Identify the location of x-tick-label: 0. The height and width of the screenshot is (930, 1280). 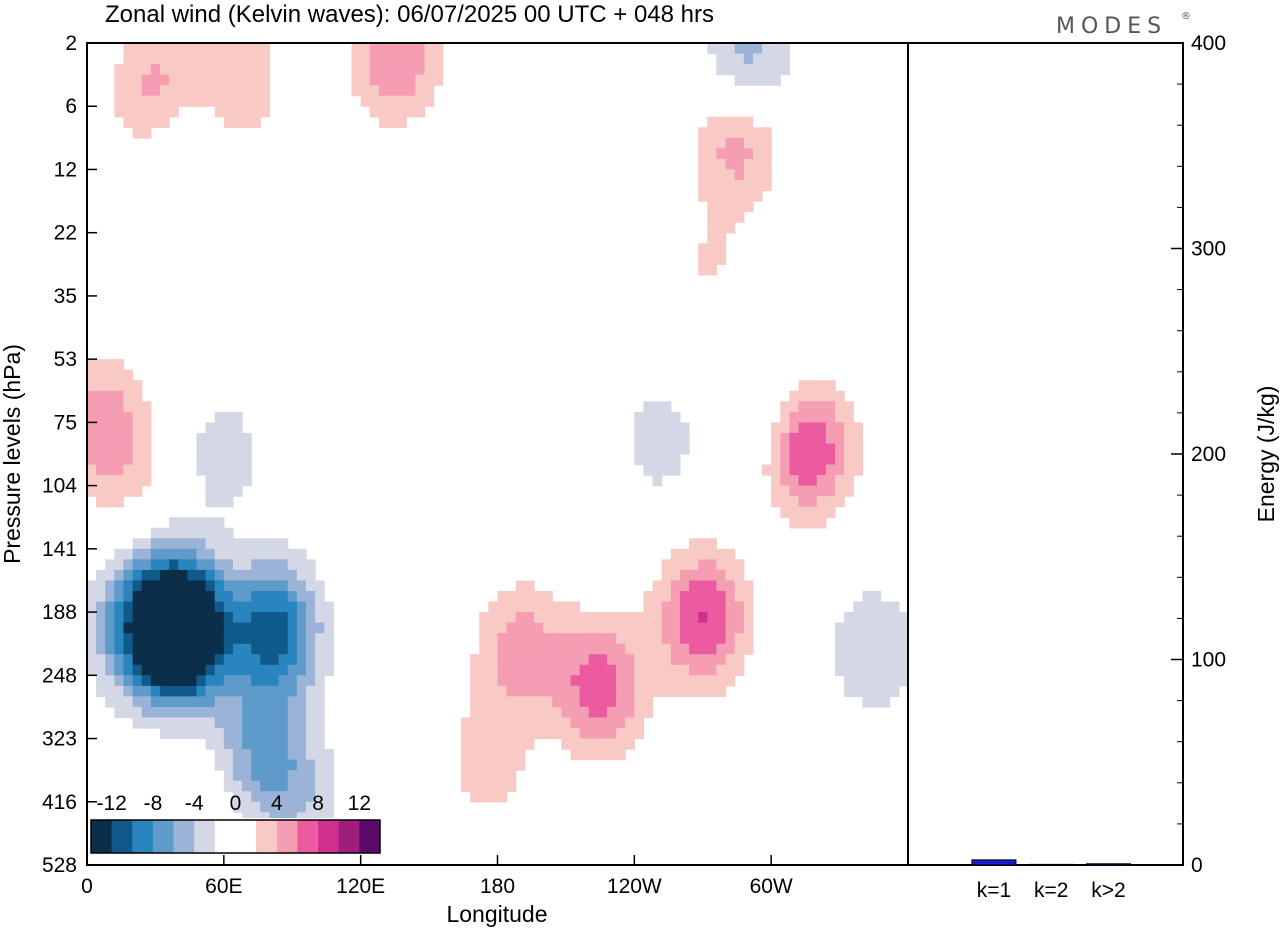
(87, 886).